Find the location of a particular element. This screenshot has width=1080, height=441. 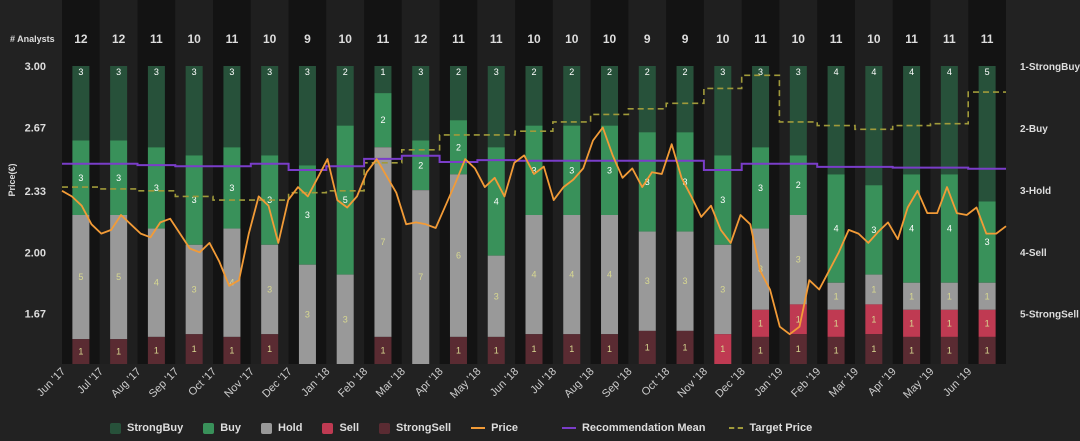

legend-item-price: Price is located at coordinates (494, 428).